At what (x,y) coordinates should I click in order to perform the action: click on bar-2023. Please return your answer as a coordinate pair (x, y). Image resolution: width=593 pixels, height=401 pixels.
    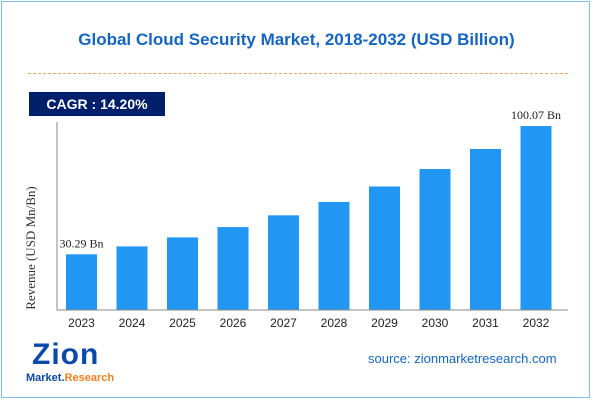
    Looking at the image, I should click on (81, 282).